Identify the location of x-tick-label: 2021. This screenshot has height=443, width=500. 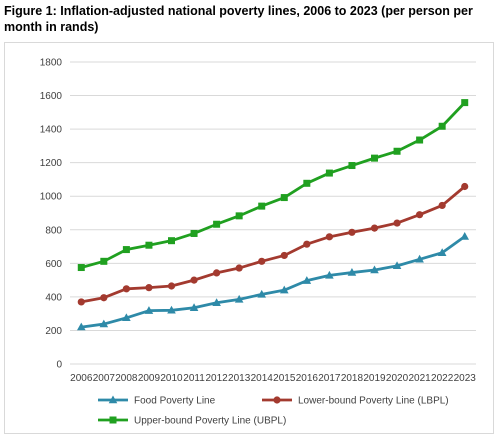
(419, 378).